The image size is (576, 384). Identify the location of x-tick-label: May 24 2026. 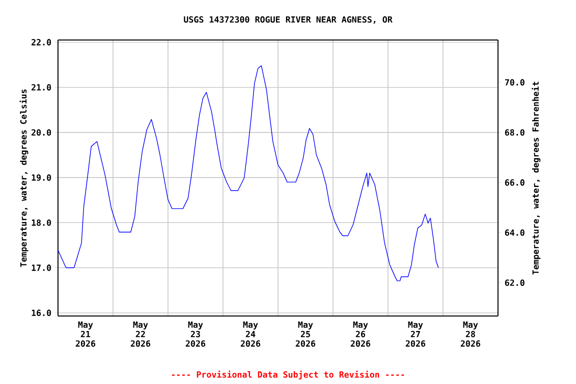
(250, 334).